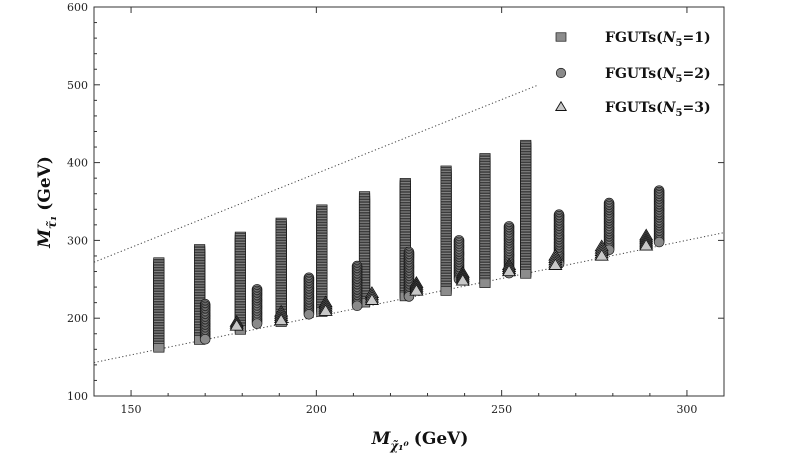 The image size is (792, 474). I want to click on y-tick-label: 200, so click(77, 318).